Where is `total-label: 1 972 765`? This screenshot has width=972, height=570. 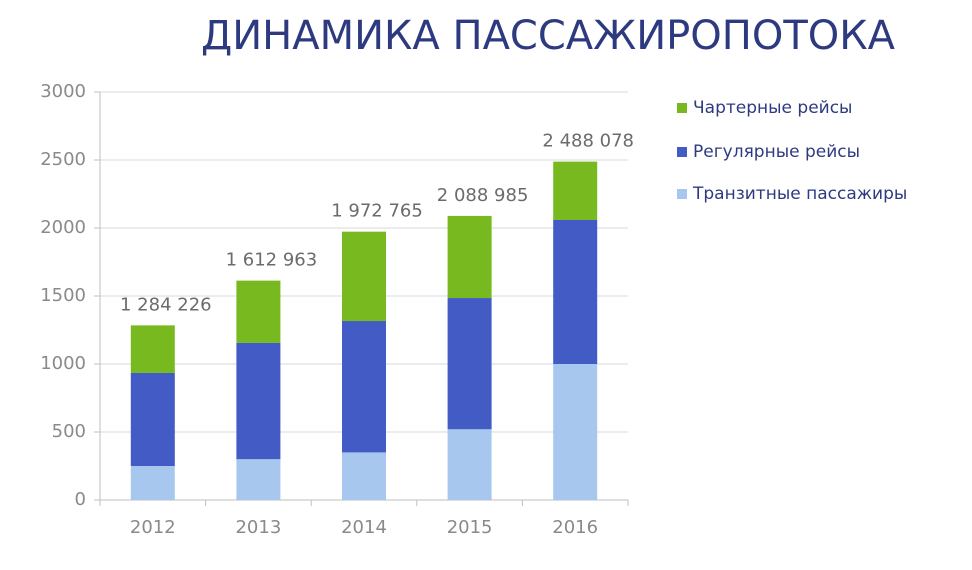
total-label: 1 972 765 is located at coordinates (377, 211).